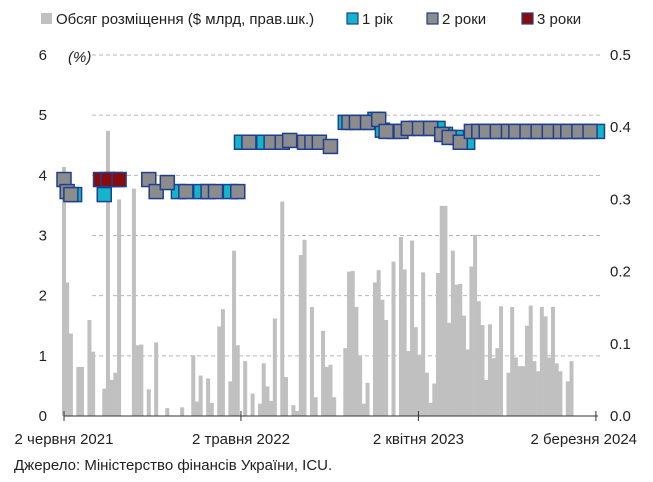  I want to click on x-tick-label: 2 березня 2024, so click(584, 439).